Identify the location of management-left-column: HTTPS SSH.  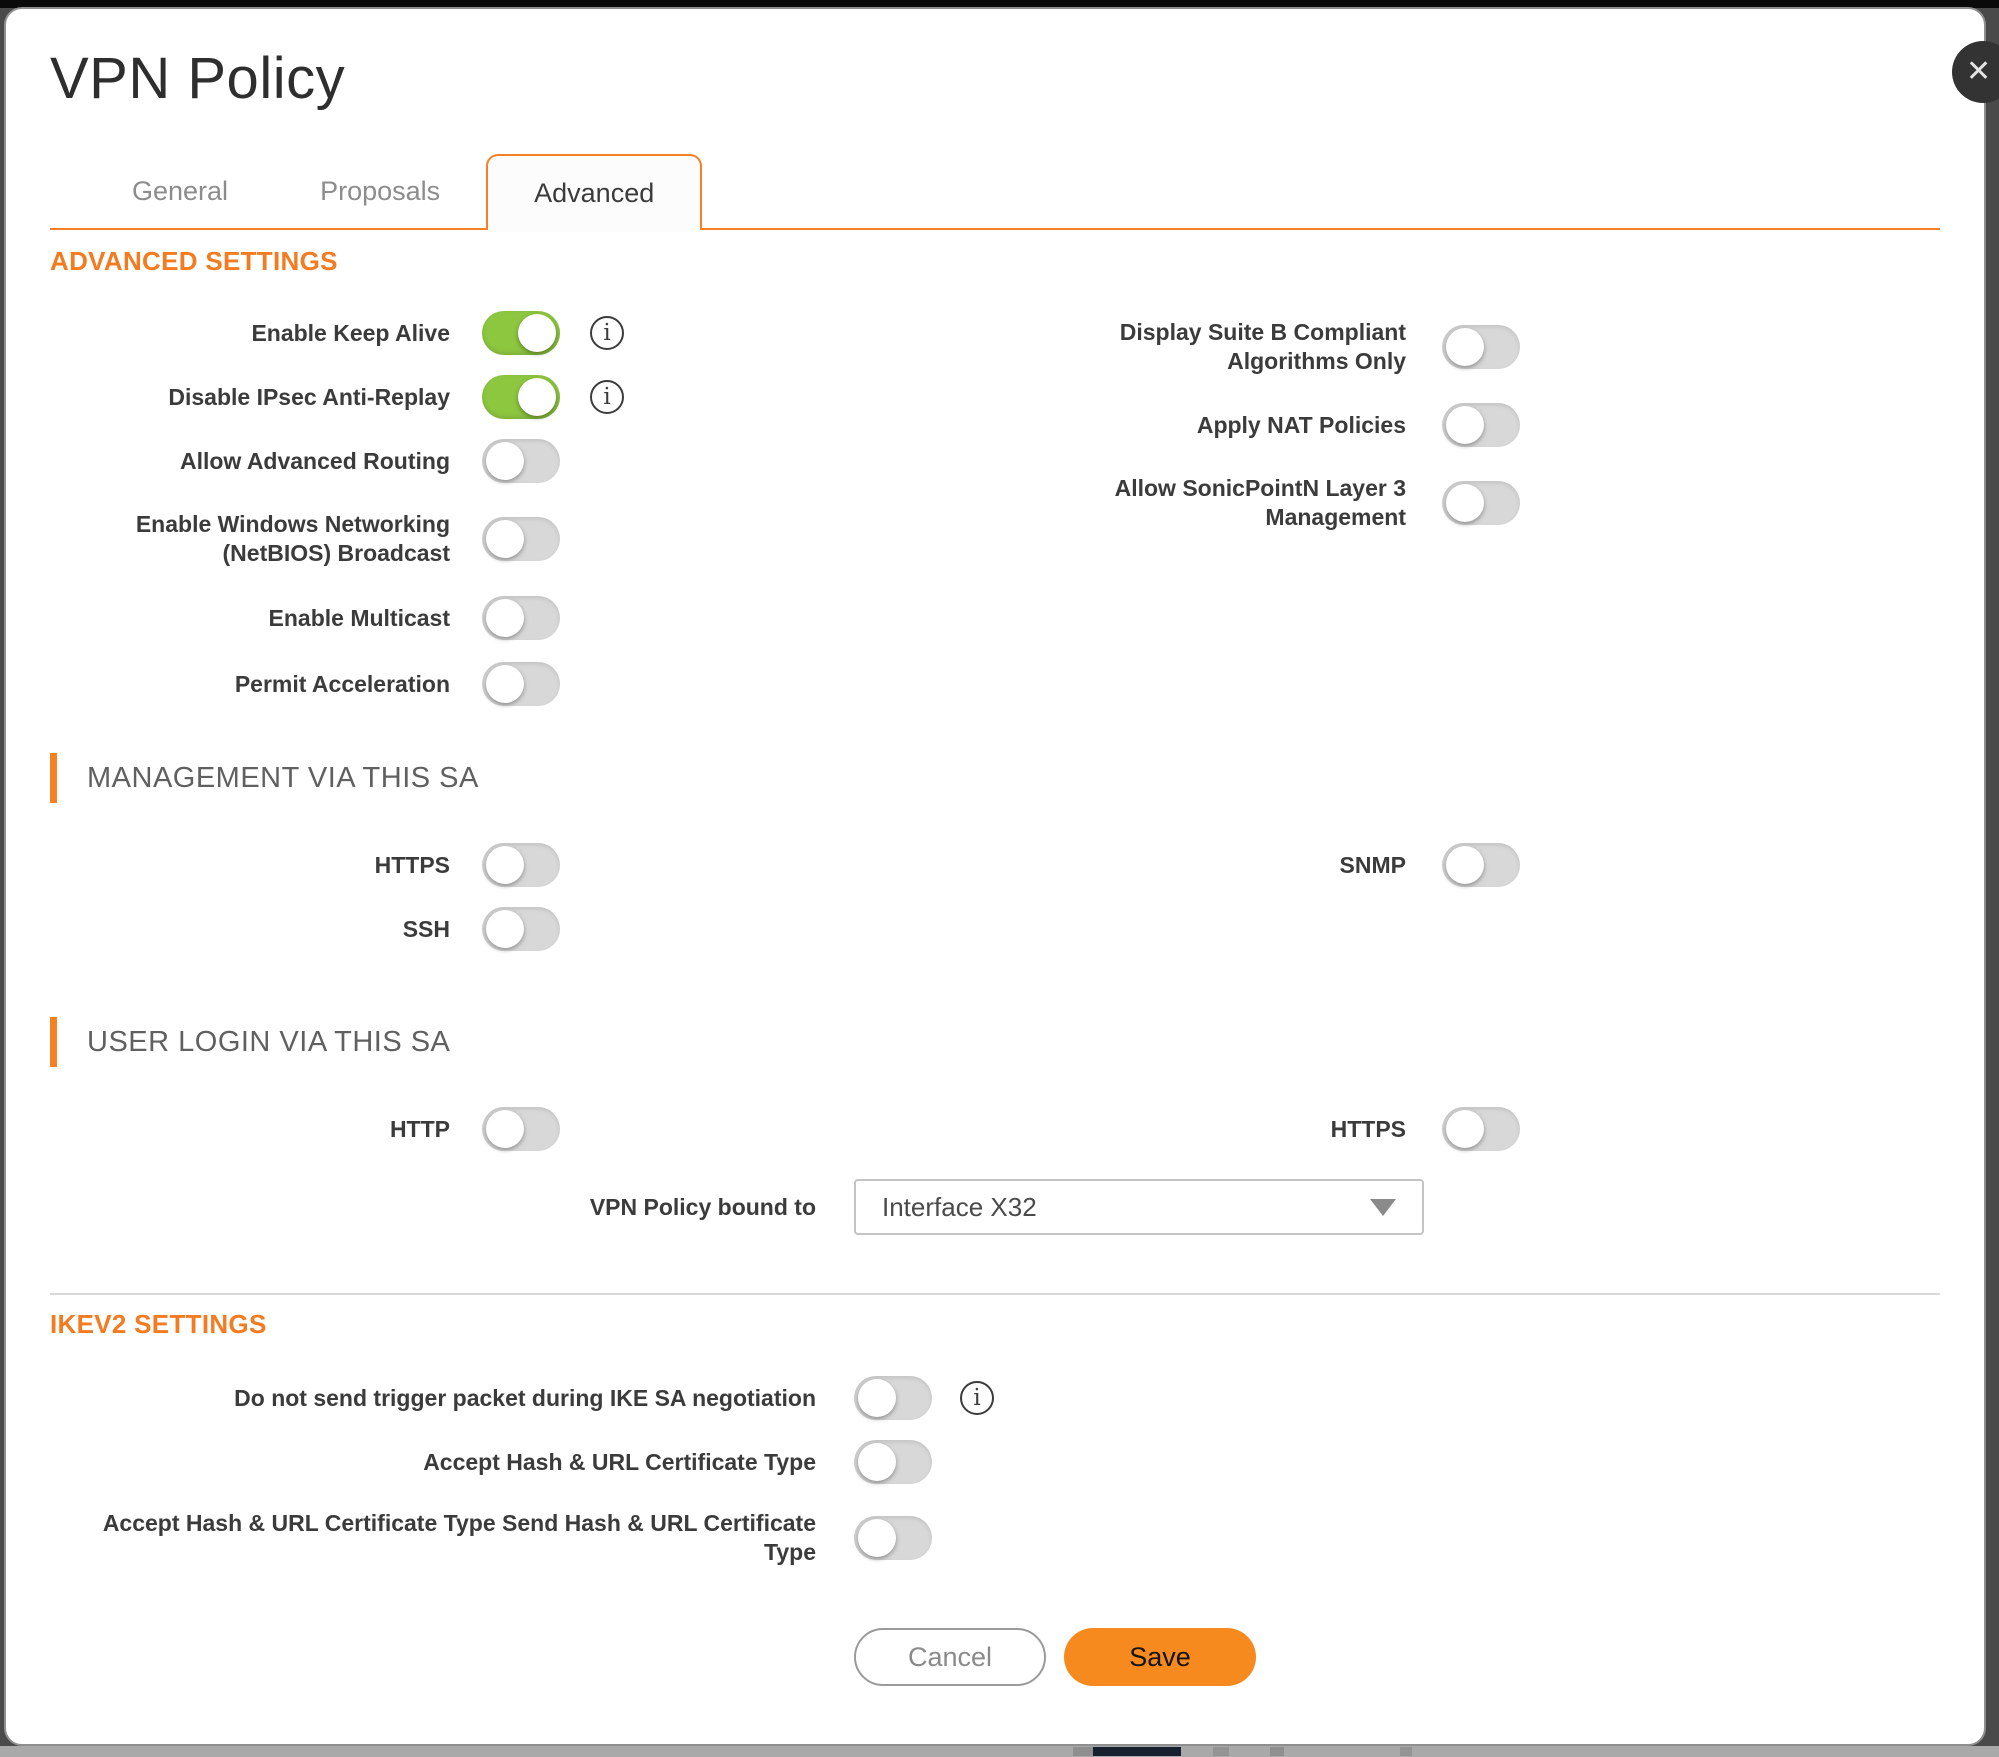
(370, 897).